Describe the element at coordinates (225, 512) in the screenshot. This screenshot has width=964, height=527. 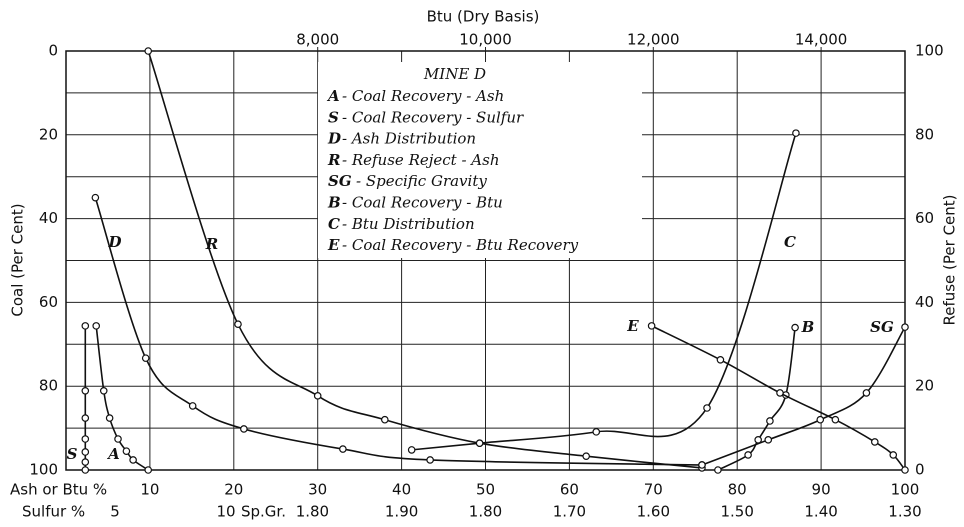
I see `sulfur-tick-label: 10` at that location.